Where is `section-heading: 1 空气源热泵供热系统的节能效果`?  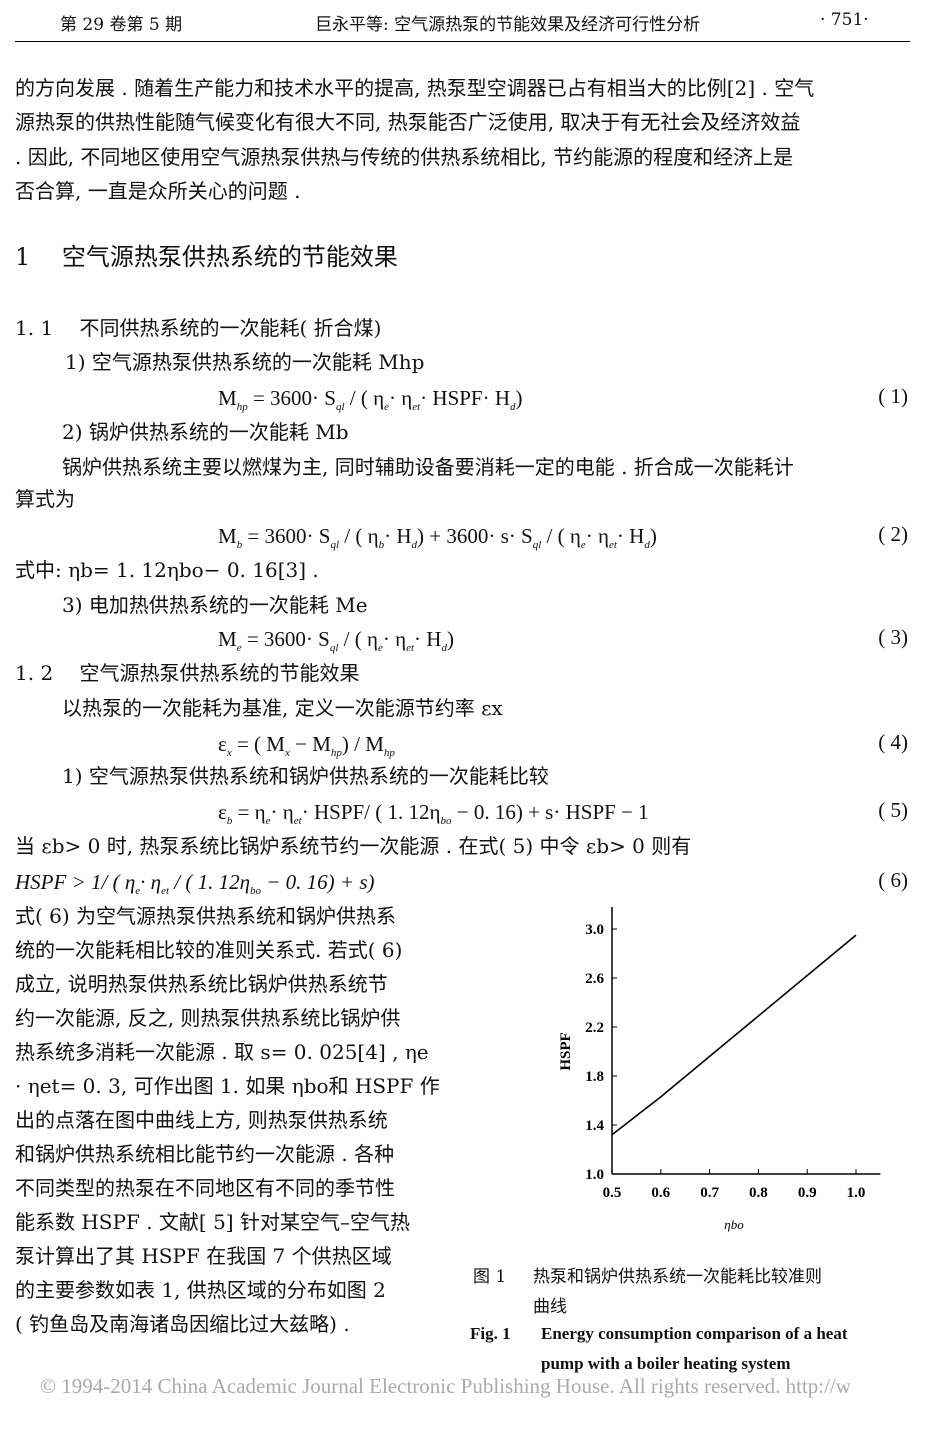 section-heading: 1 空气源热泵供热系统的节能效果 is located at coordinates (206, 257).